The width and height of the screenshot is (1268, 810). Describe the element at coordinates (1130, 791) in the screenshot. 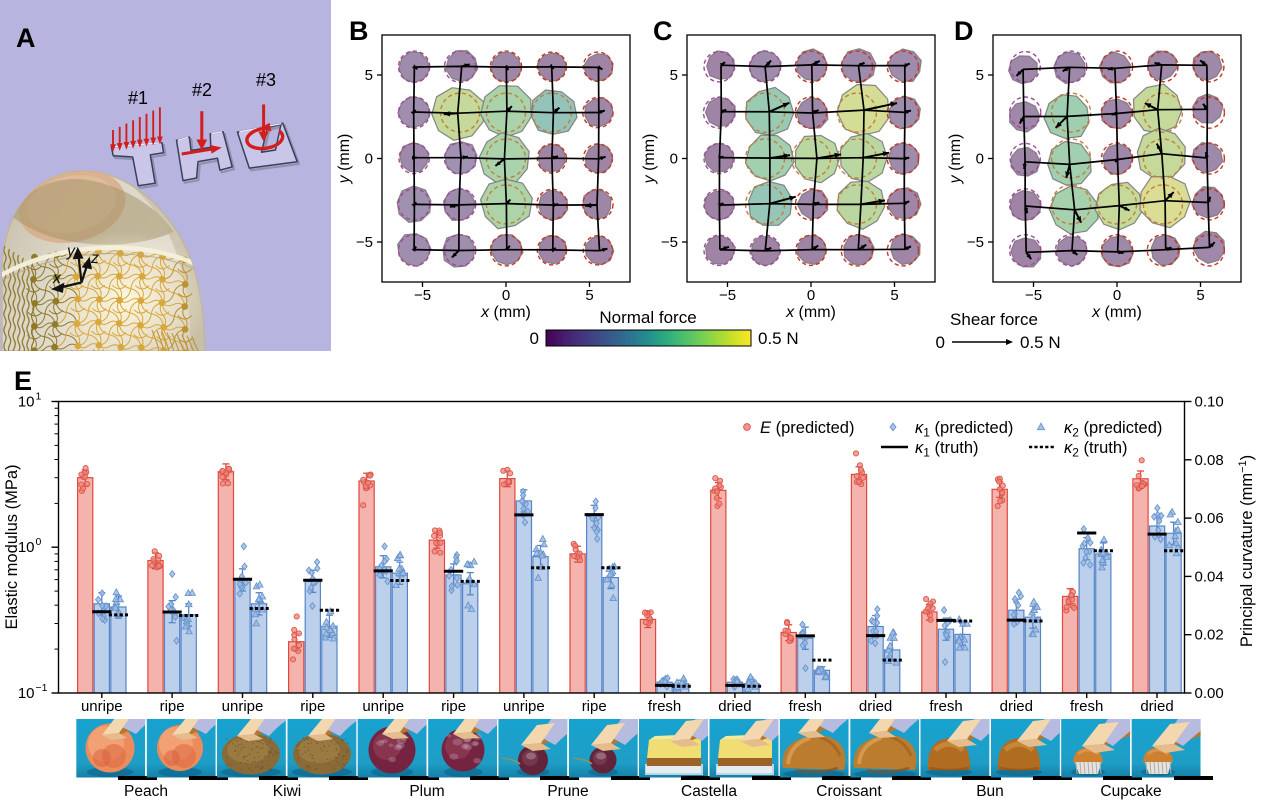

I see `svg-text: Cupcake` at that location.